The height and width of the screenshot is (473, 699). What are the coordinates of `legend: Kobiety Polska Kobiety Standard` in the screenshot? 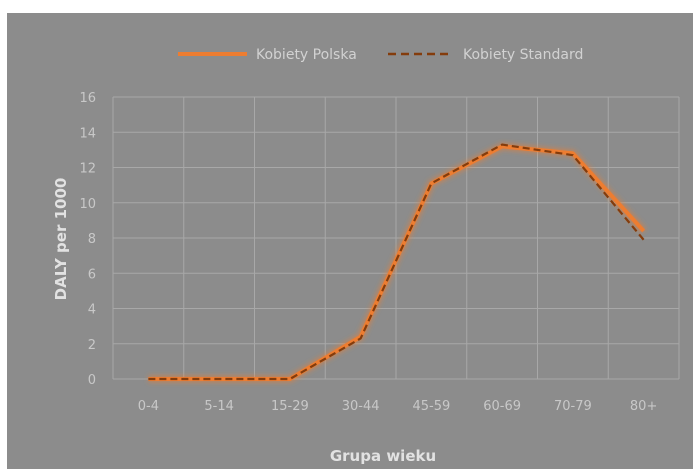 It's located at (380, 55).